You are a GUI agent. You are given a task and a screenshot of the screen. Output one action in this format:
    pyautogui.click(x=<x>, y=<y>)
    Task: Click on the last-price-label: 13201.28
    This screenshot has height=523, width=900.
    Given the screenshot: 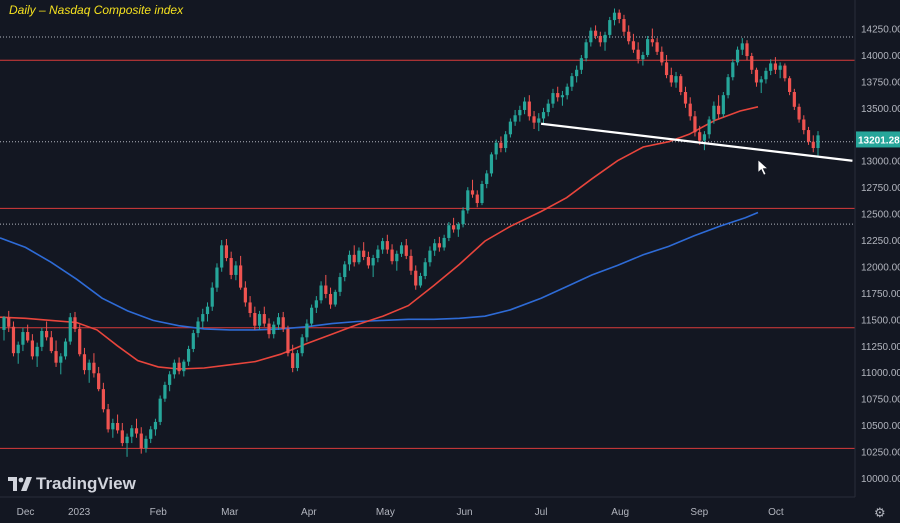 What is the action you would take?
    pyautogui.click(x=879, y=140)
    